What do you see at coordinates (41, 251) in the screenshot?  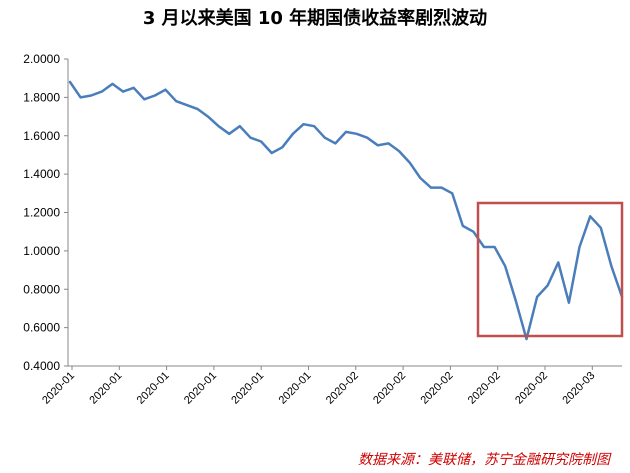 I see `y-tick-label: 1.0000` at bounding box center [41, 251].